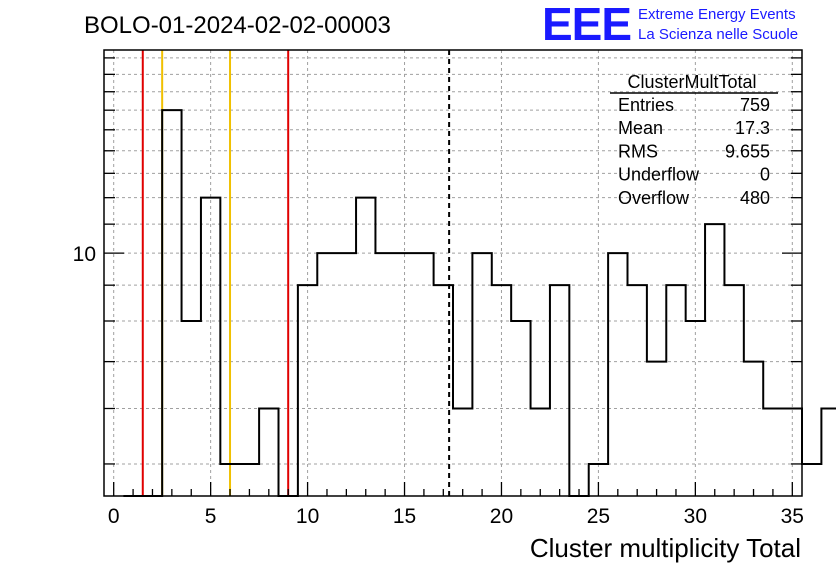 The width and height of the screenshot is (836, 572). I want to click on stats-value: 0, so click(765, 175).